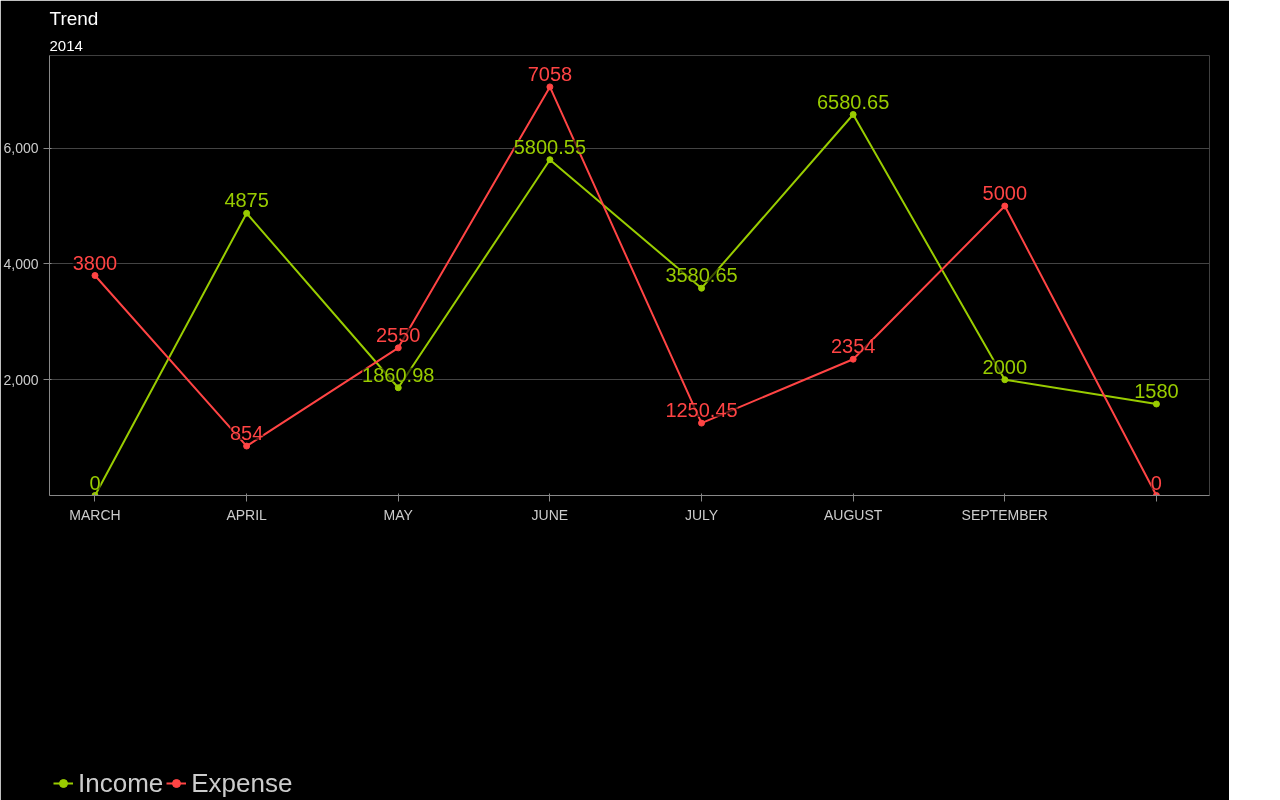  I want to click on data-label: 7058, so click(550, 73).